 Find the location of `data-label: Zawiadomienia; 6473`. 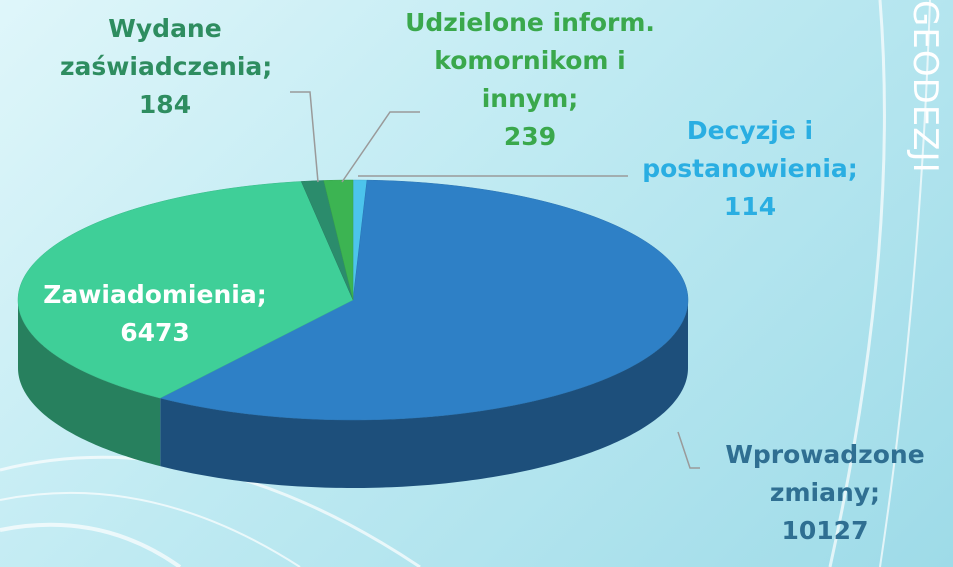

data-label: Zawiadomienia; 6473 is located at coordinates (155, 314).